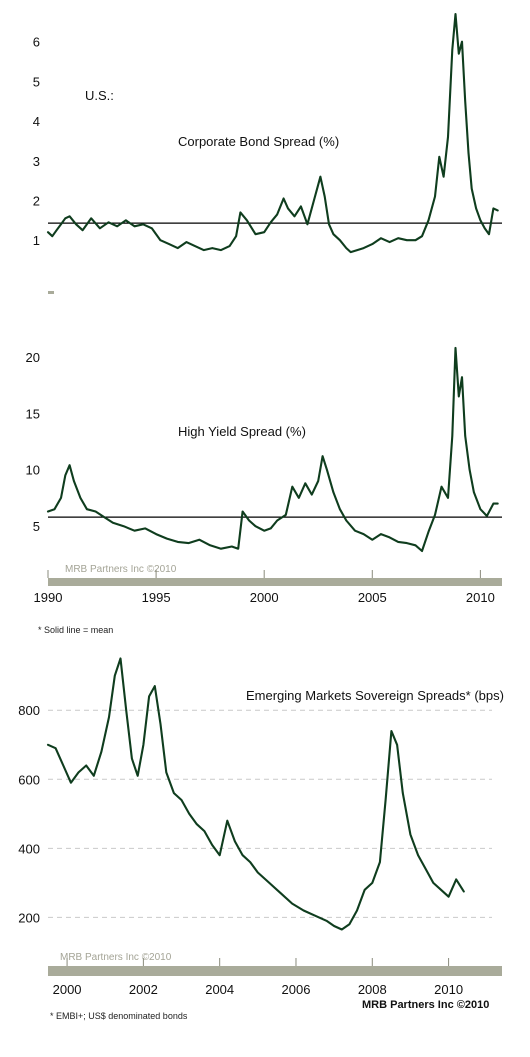 The width and height of the screenshot is (530, 1057). What do you see at coordinates (372, 597) in the screenshot?
I see `x-tick-label: 2005` at bounding box center [372, 597].